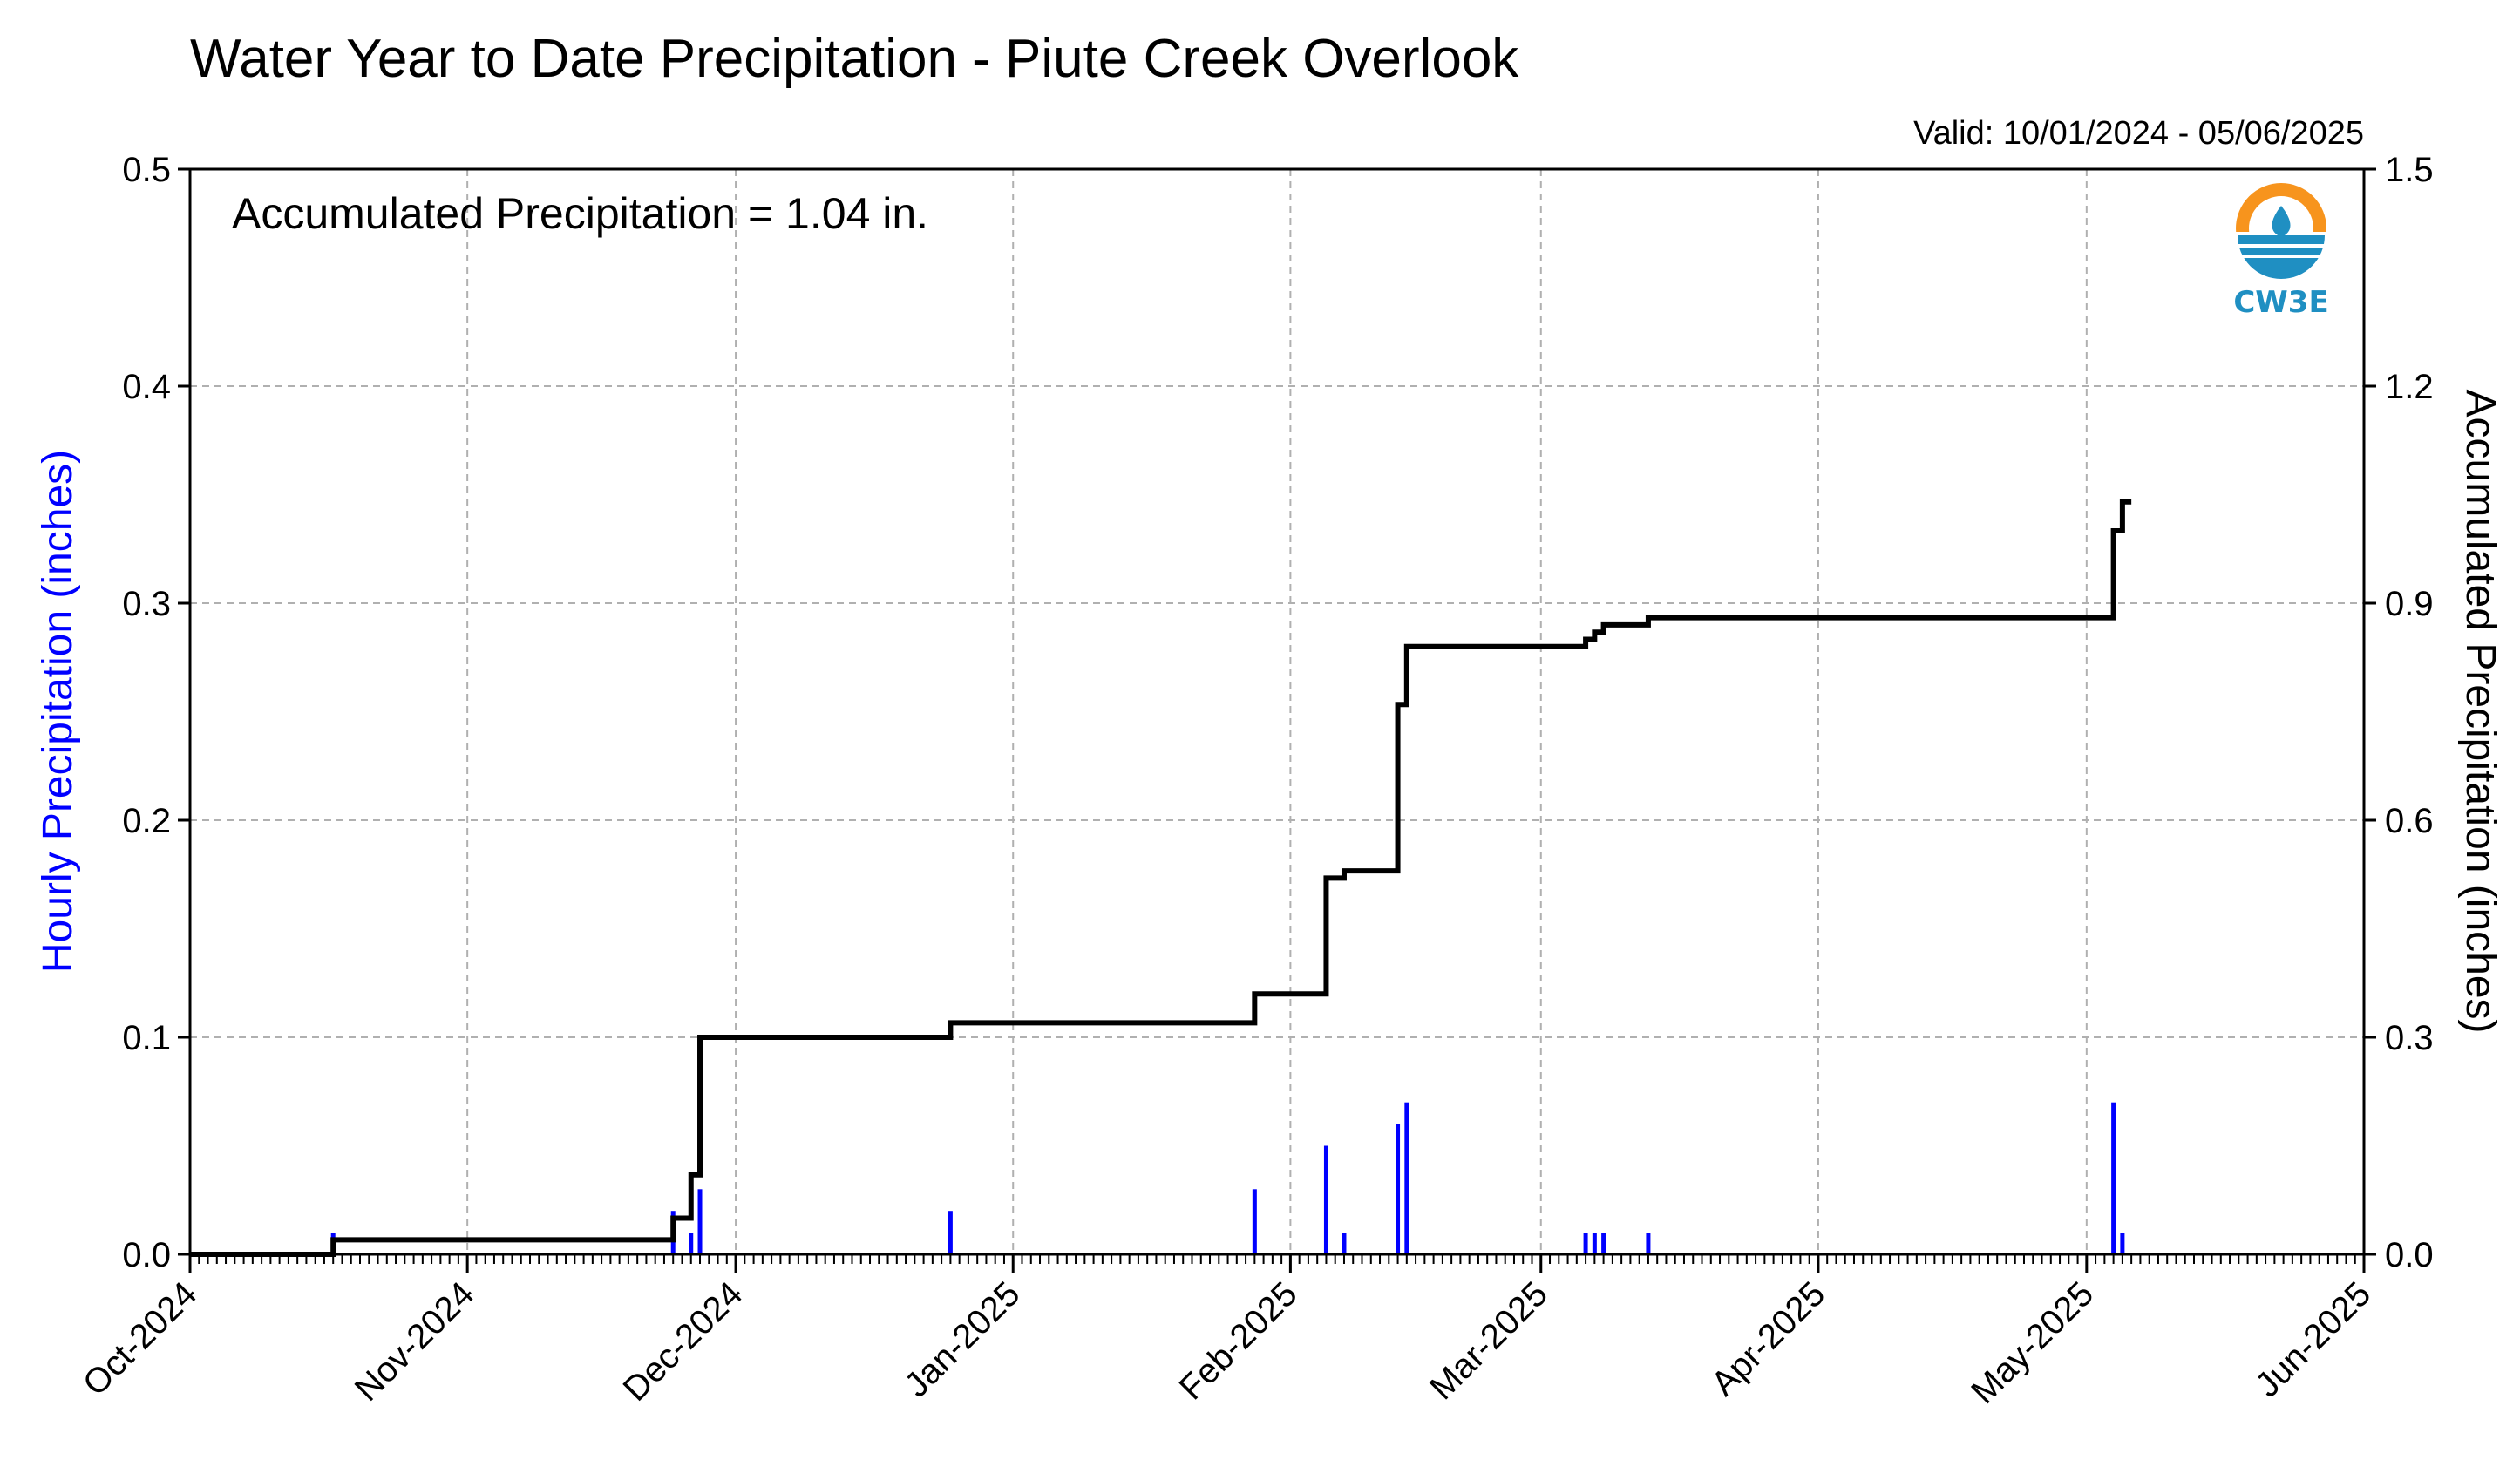 This screenshot has width=2520, height=1467. What do you see at coordinates (1227, 1178) in the screenshot?
I see `hourly-bars` at bounding box center [1227, 1178].